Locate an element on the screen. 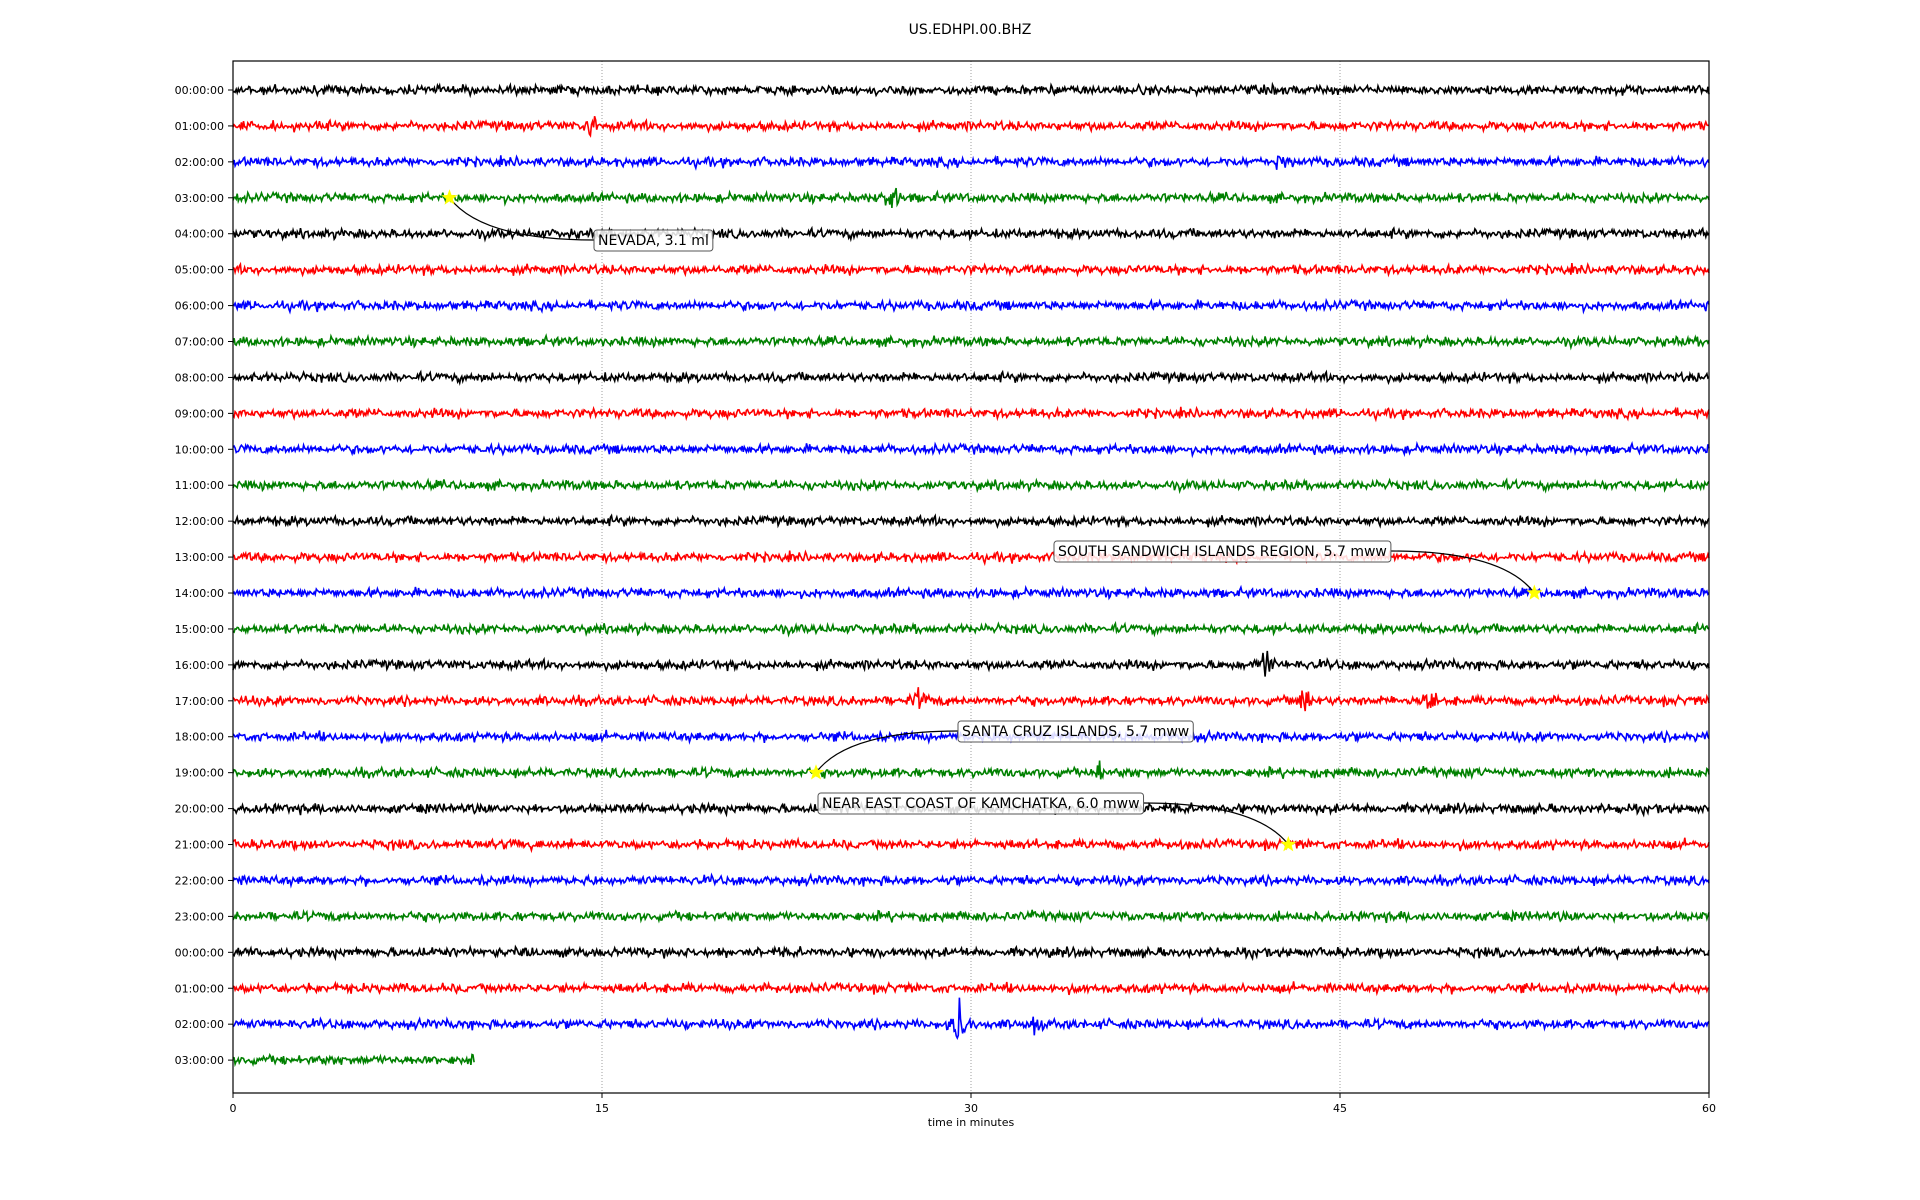 The image size is (1920, 1200). x-tick-label: 15 is located at coordinates (602, 1108).